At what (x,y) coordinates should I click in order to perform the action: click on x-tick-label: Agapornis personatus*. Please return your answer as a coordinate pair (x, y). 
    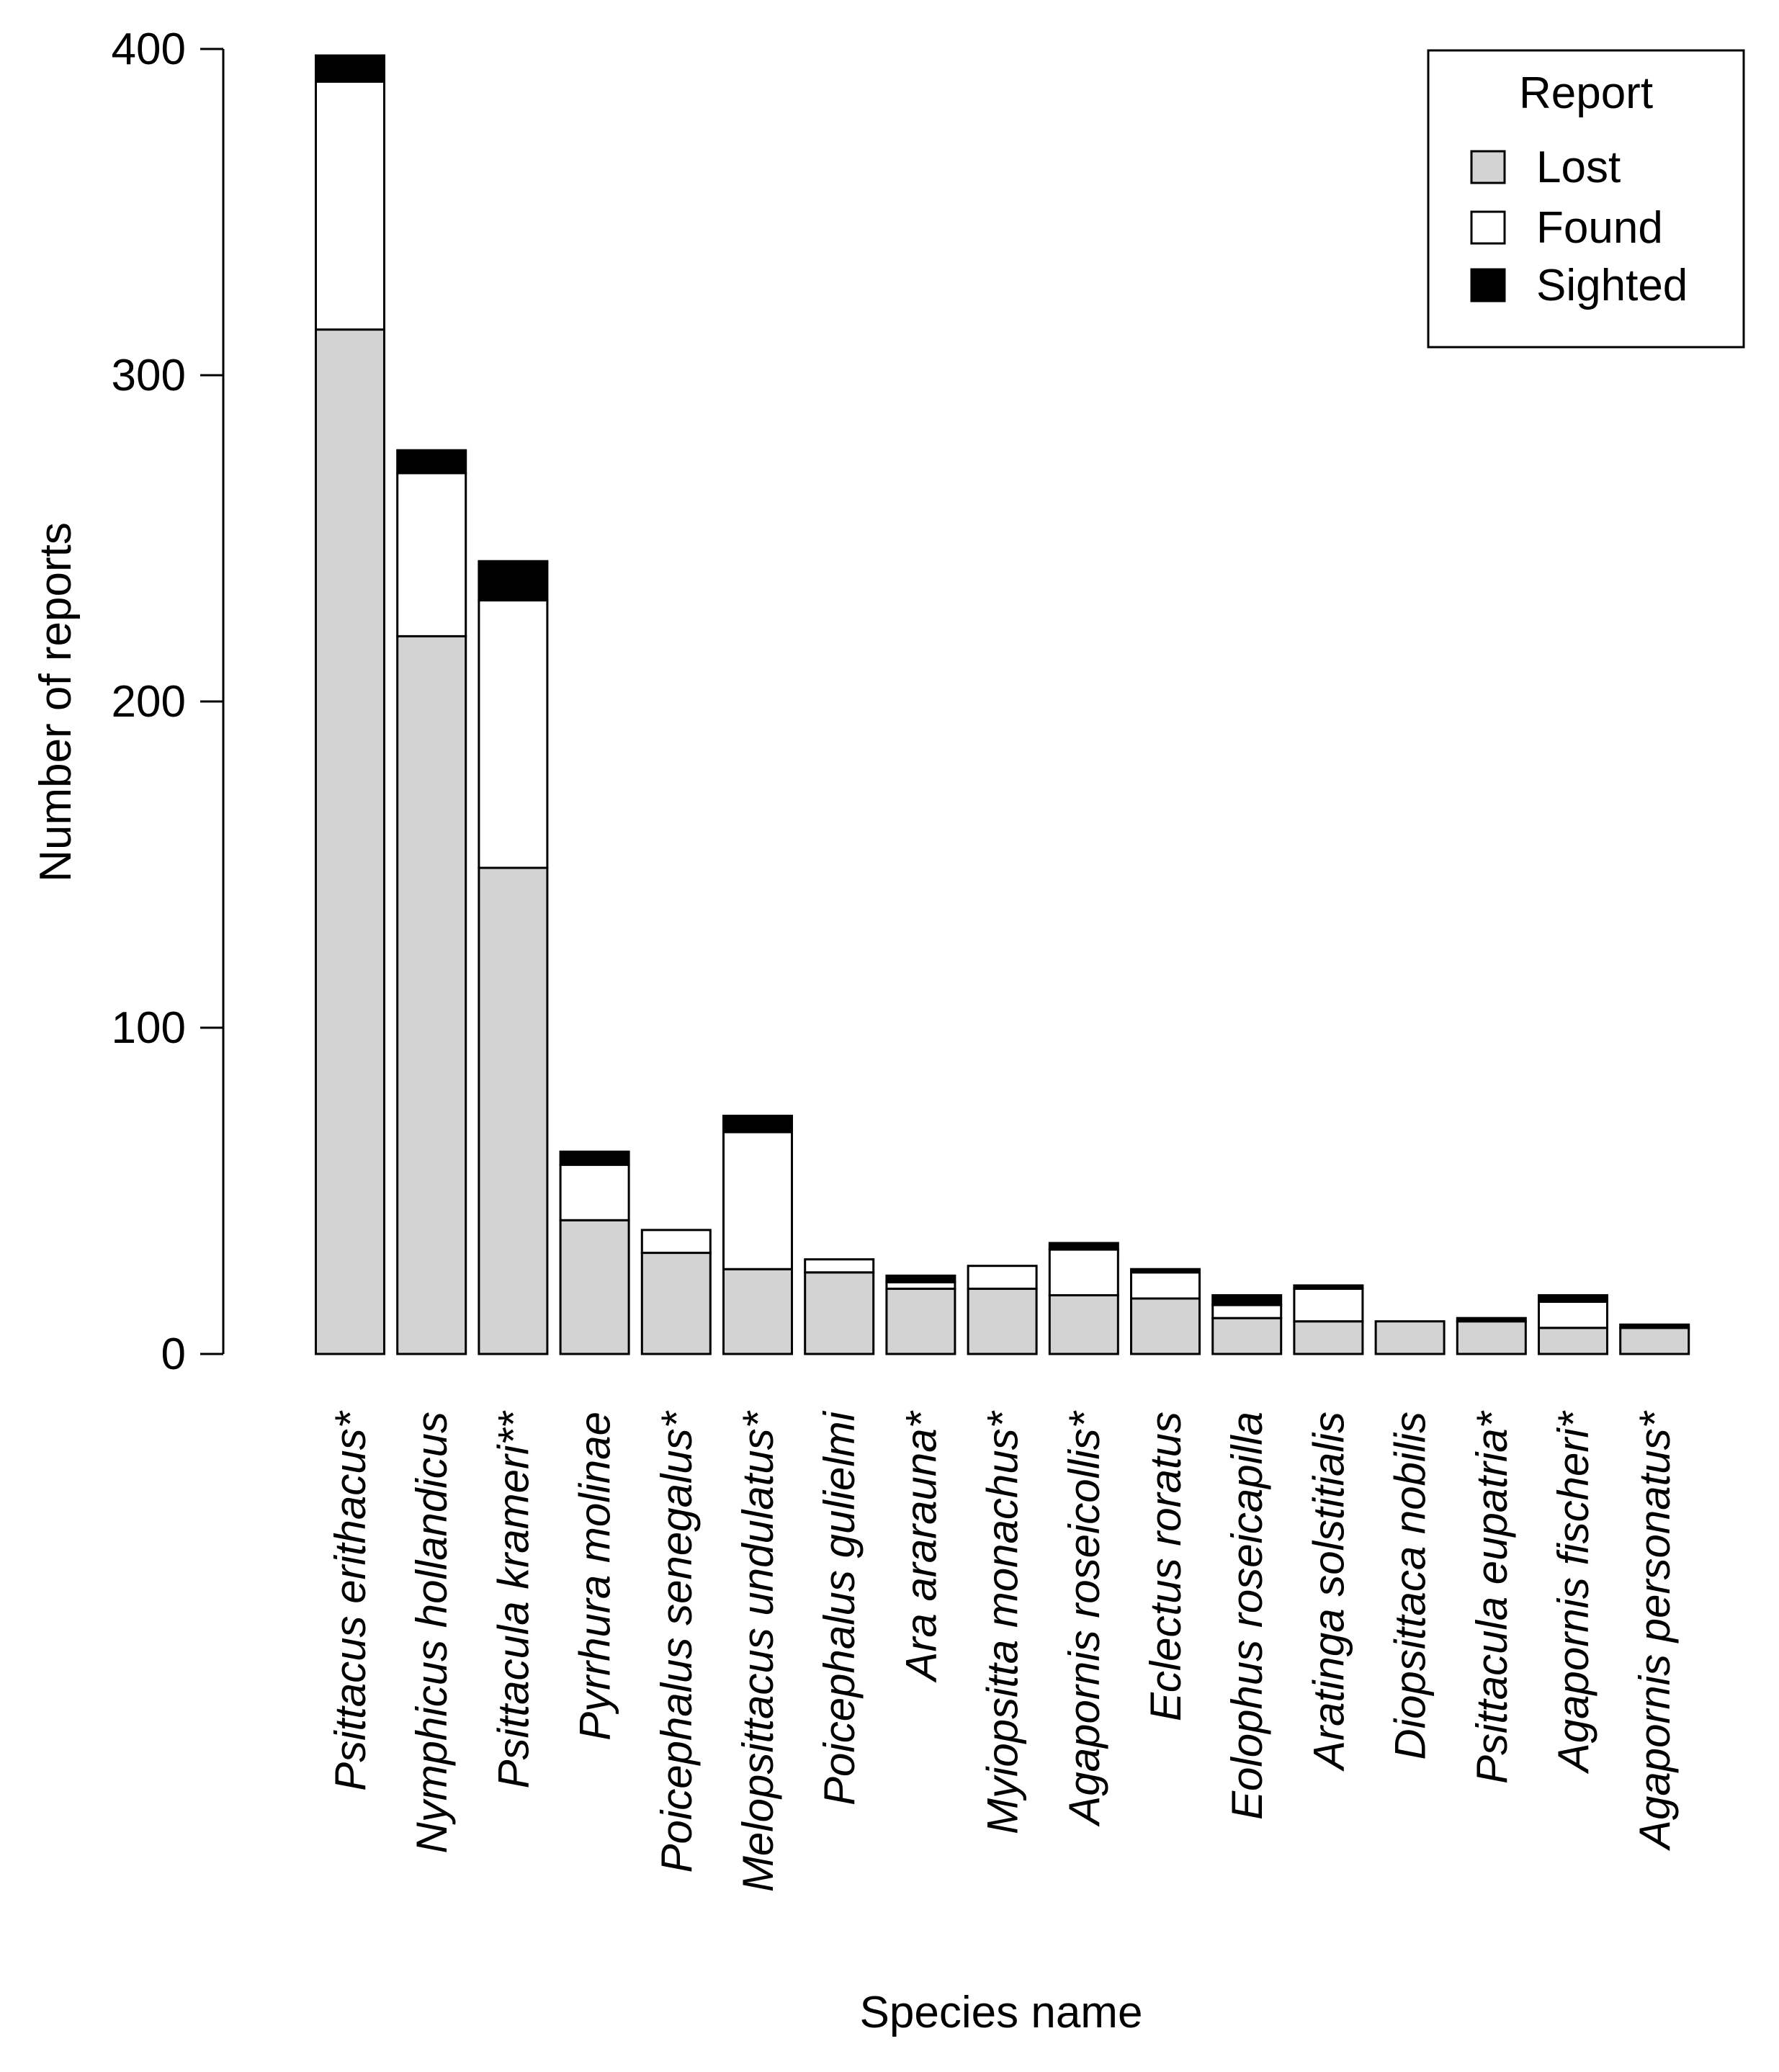
    Looking at the image, I should click on (1655, 1630).